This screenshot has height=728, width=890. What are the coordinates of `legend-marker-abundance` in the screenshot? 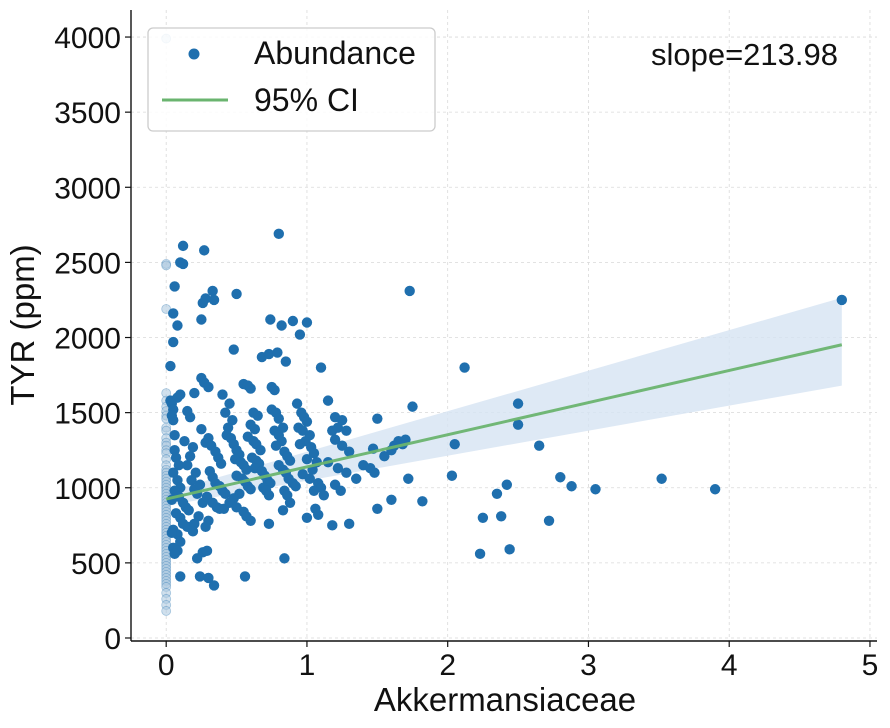 It's located at (194, 54).